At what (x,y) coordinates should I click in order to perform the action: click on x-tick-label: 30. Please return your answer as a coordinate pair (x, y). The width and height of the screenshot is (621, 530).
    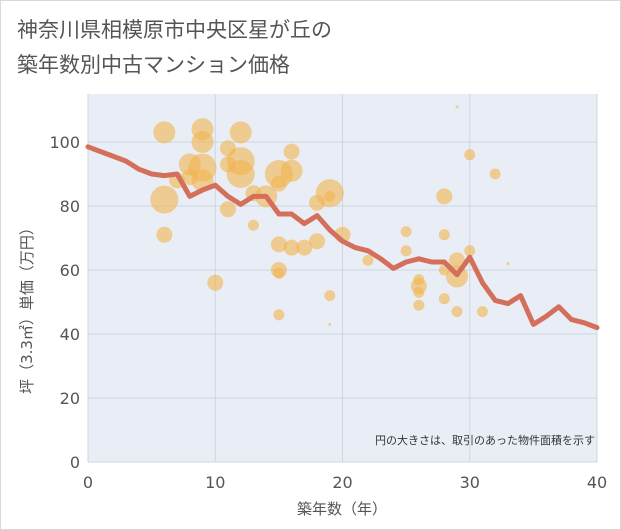
    Looking at the image, I should click on (470, 482).